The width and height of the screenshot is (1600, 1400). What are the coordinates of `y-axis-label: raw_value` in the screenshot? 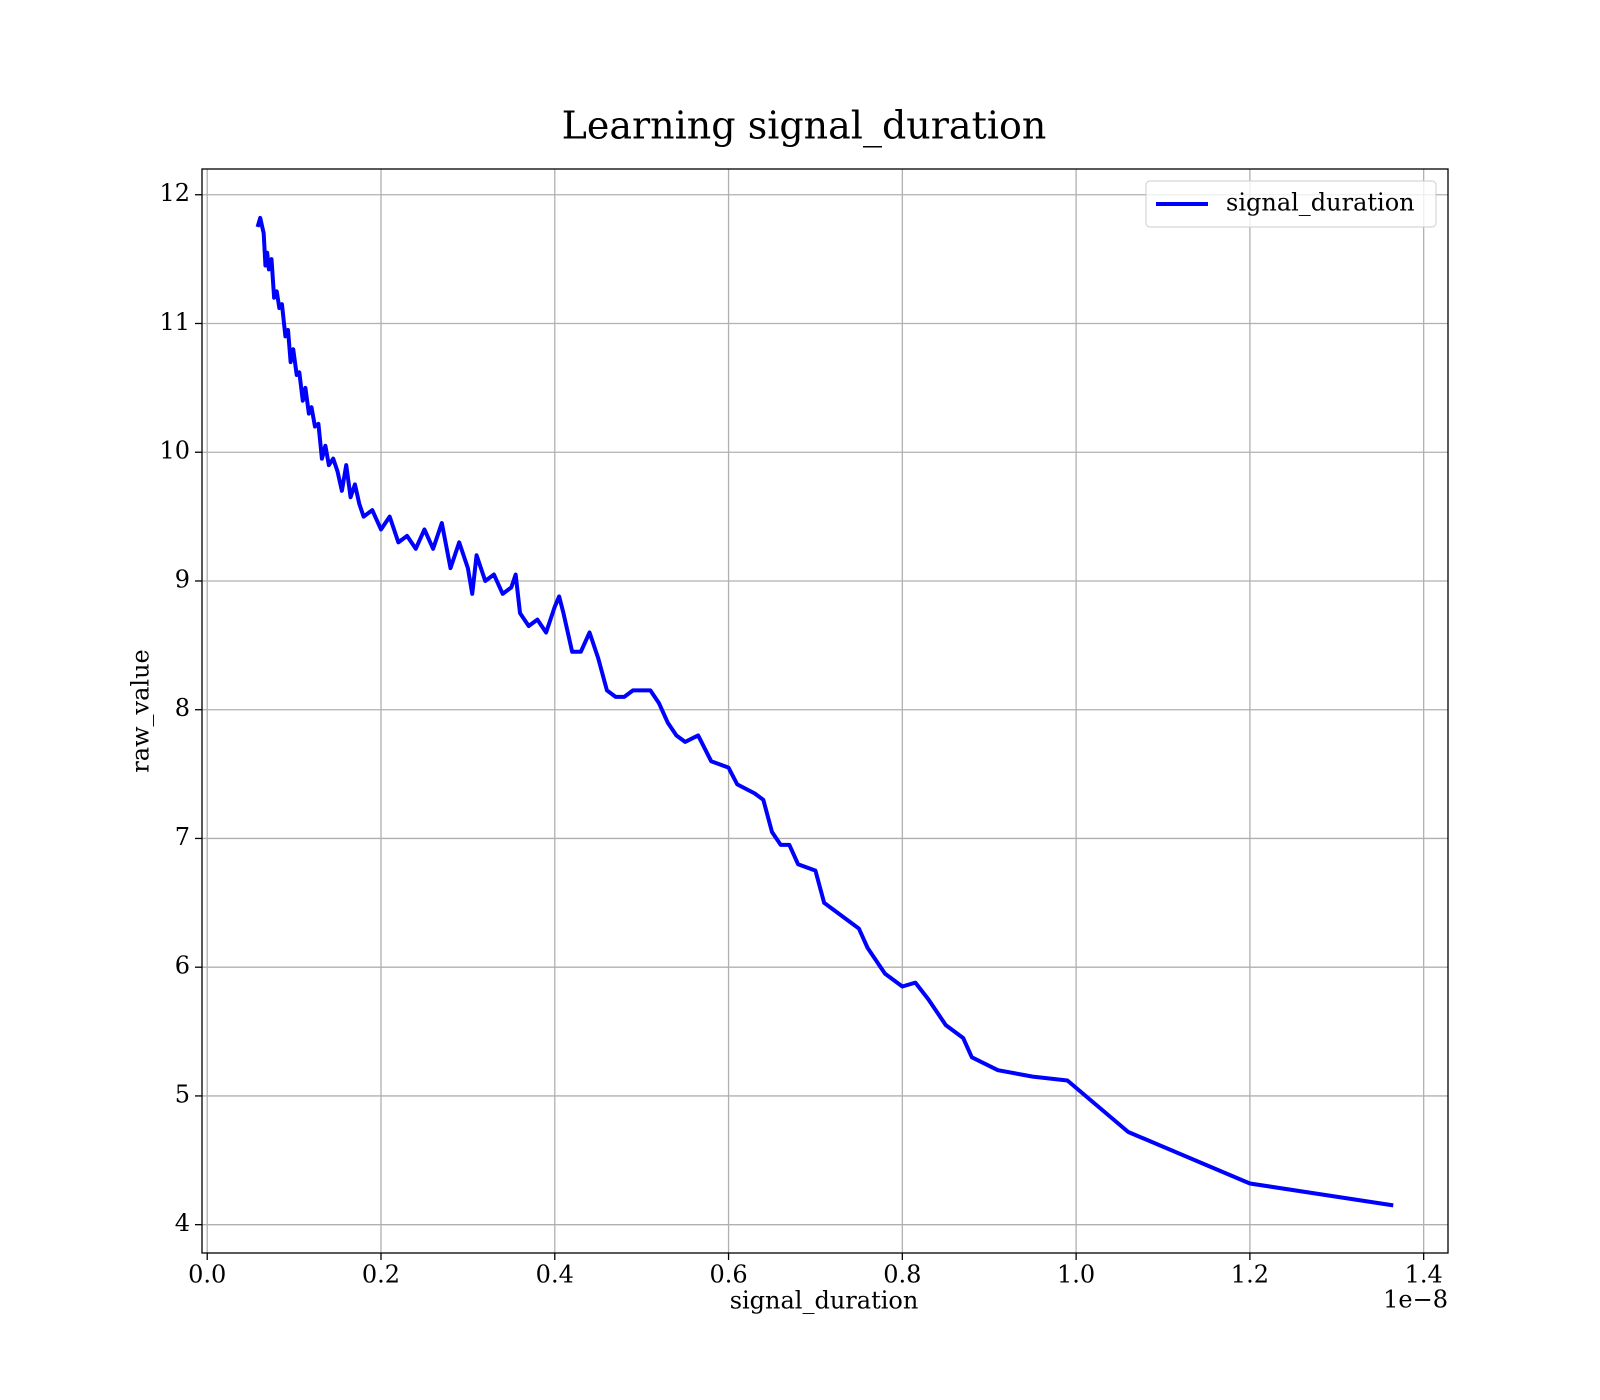 It's located at (141, 711).